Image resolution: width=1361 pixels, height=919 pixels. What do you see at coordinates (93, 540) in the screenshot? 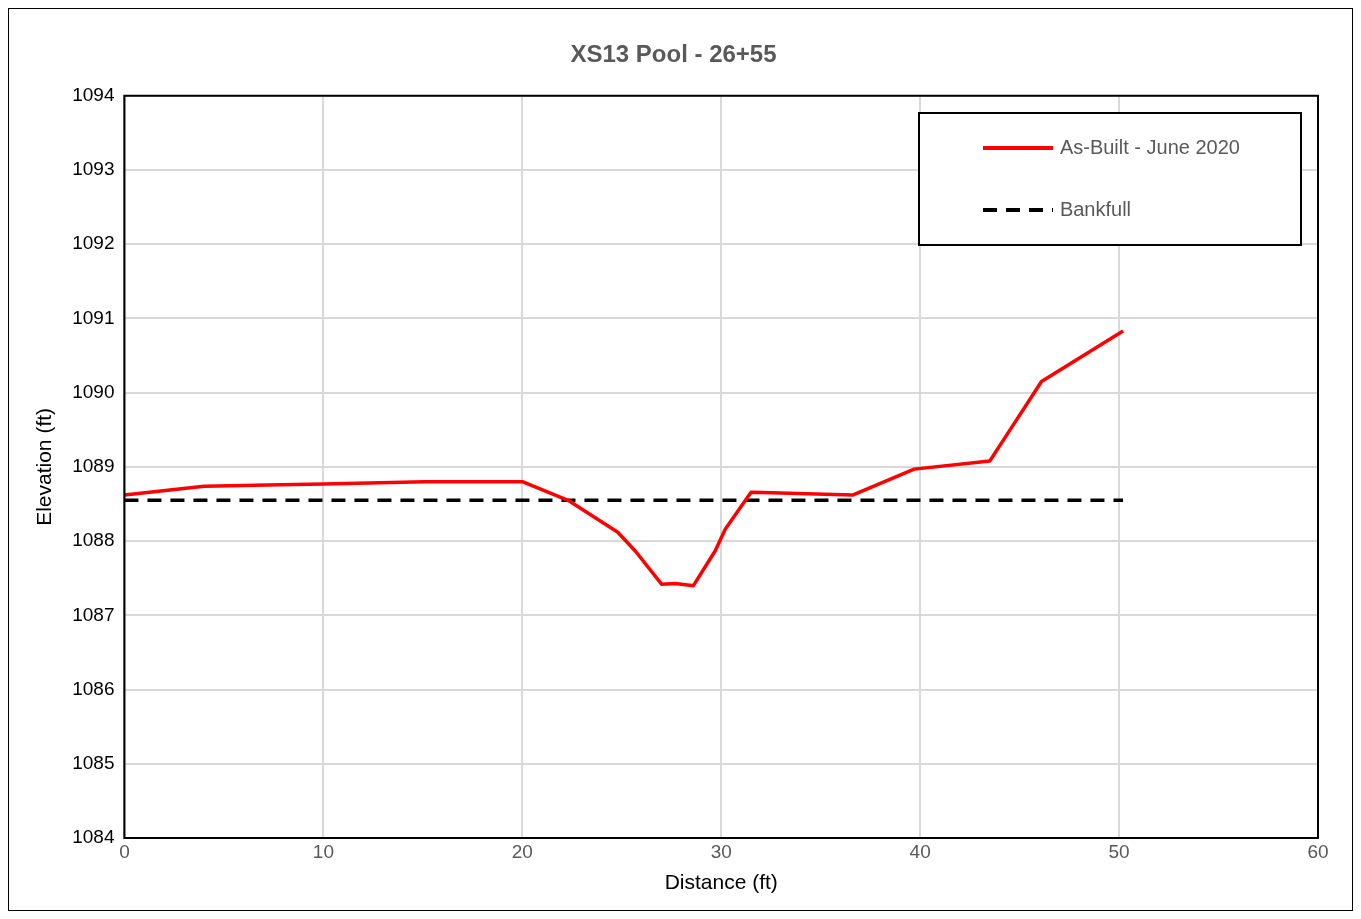
I see `y-tick-label: 1088` at bounding box center [93, 540].